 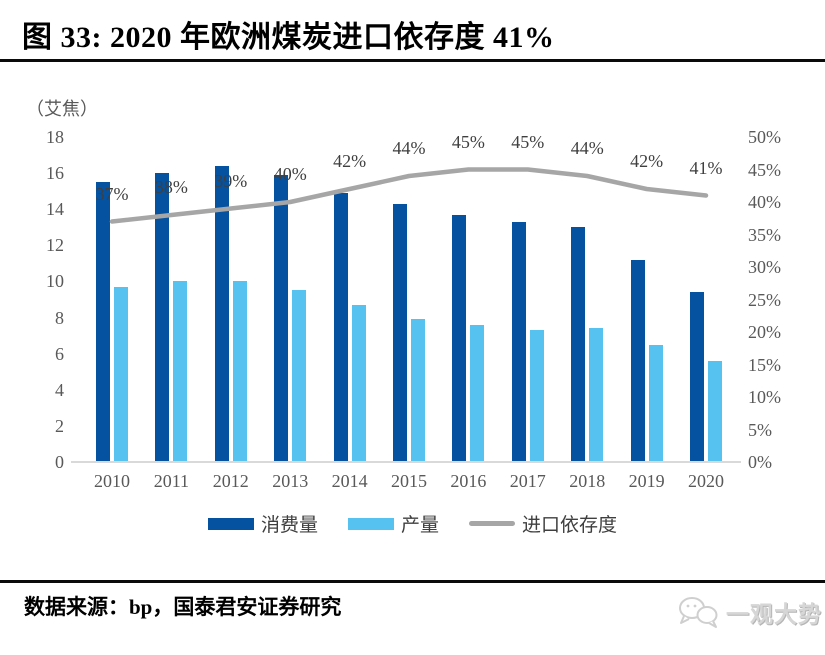 I want to click on left-axis-tick: 2, so click(x=59, y=425).